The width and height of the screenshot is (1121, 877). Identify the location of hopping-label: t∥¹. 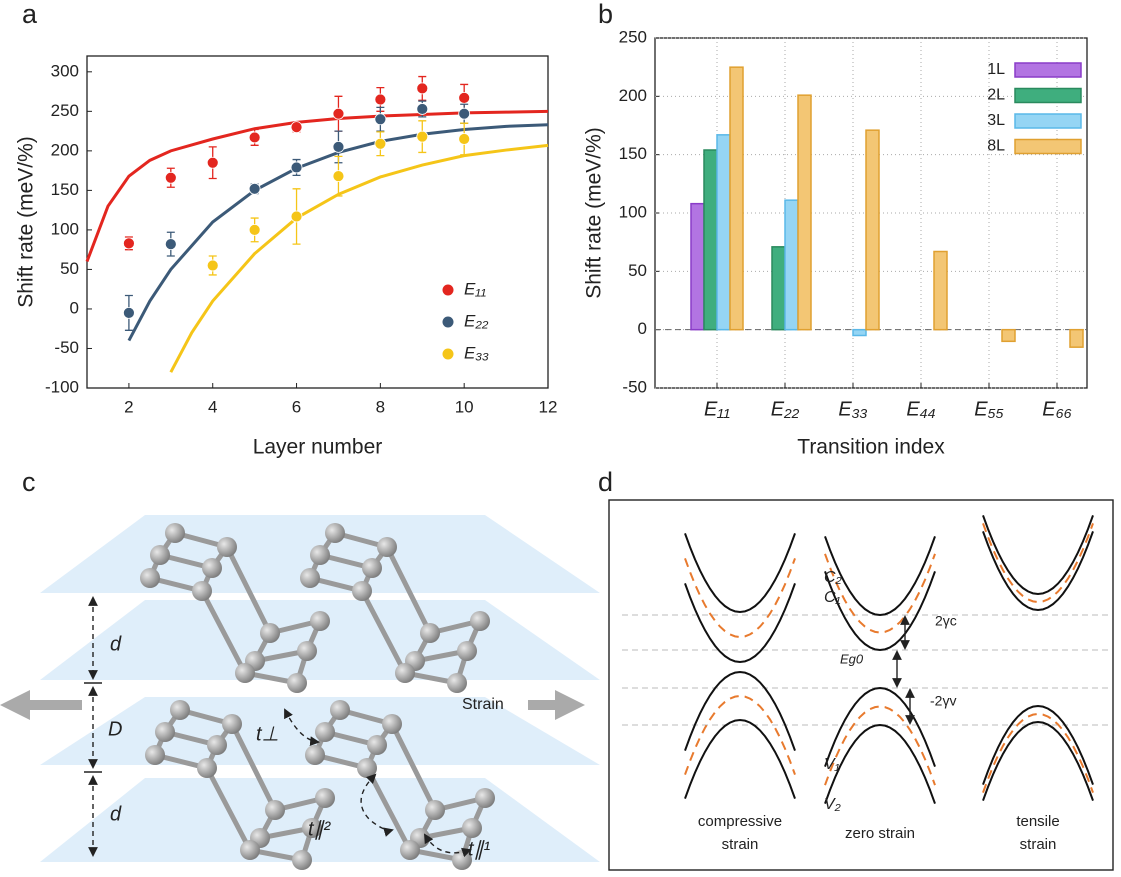
(479, 849).